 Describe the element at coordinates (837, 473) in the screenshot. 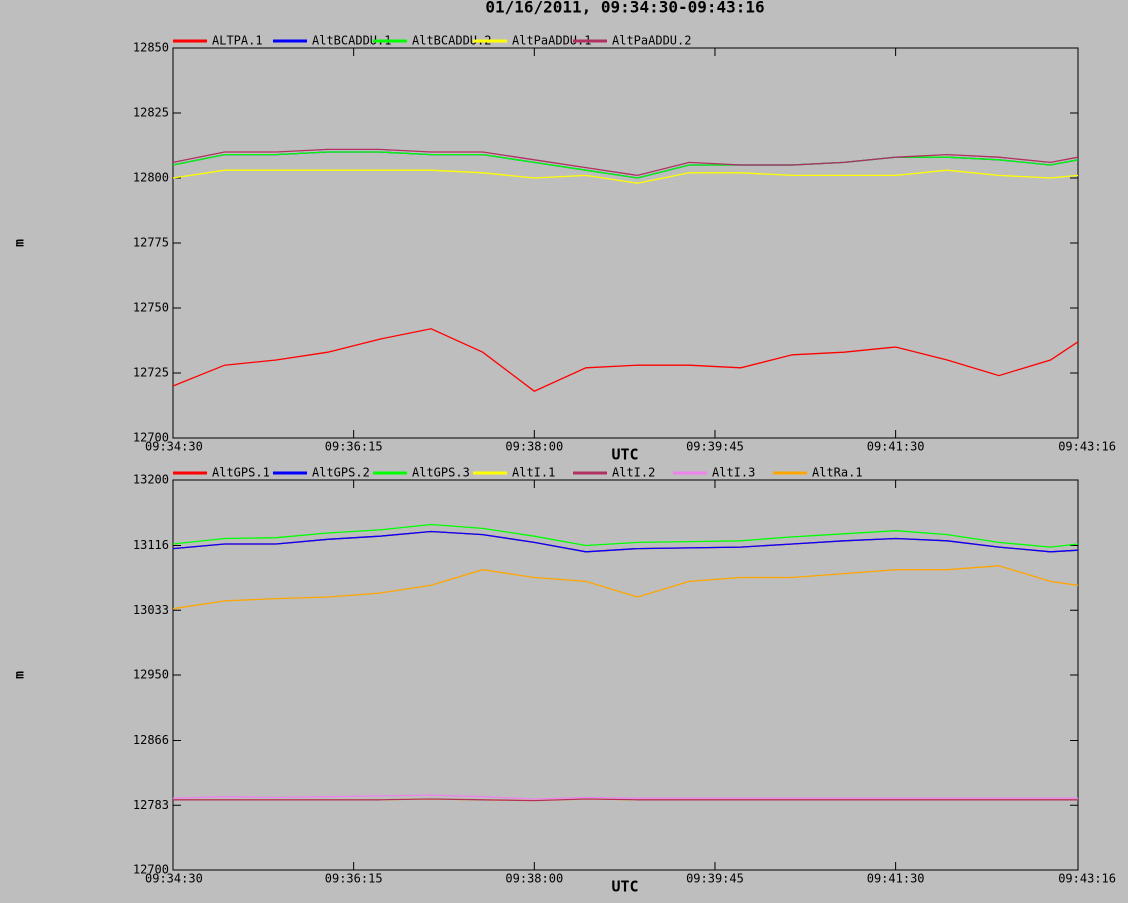

I see `legend-label: AltRa.1` at that location.